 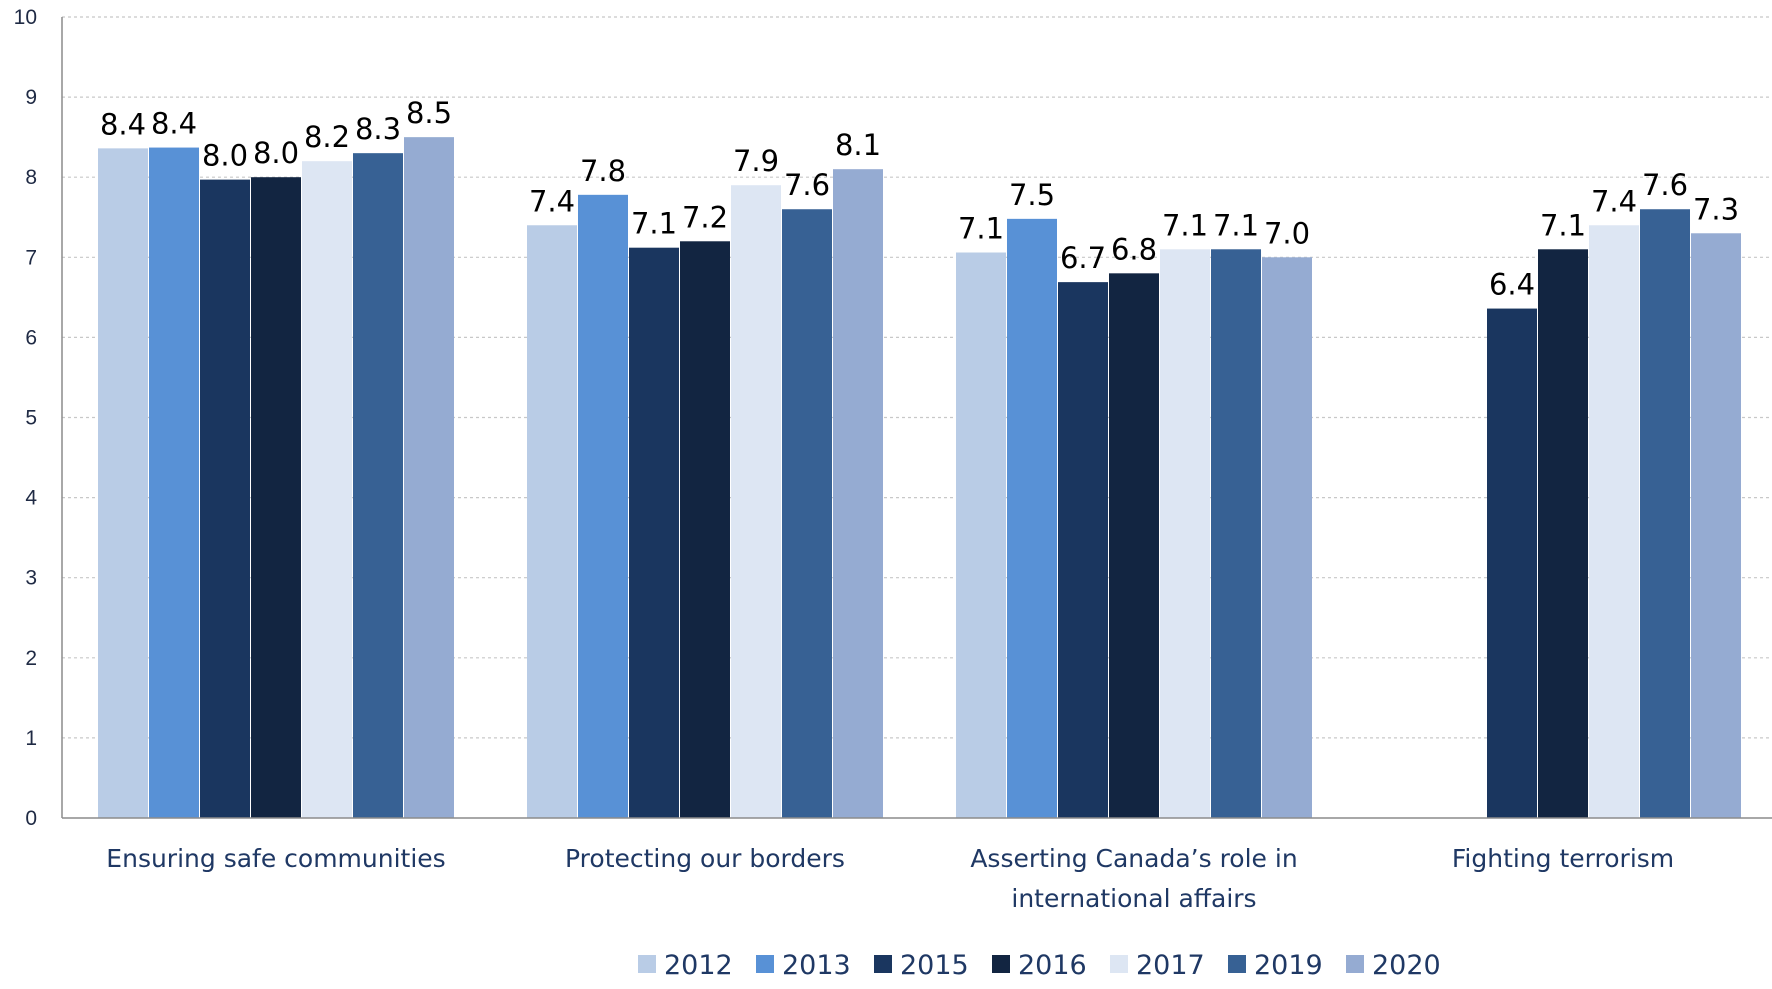 I want to click on y-tick-label: 7, so click(x=31, y=257).